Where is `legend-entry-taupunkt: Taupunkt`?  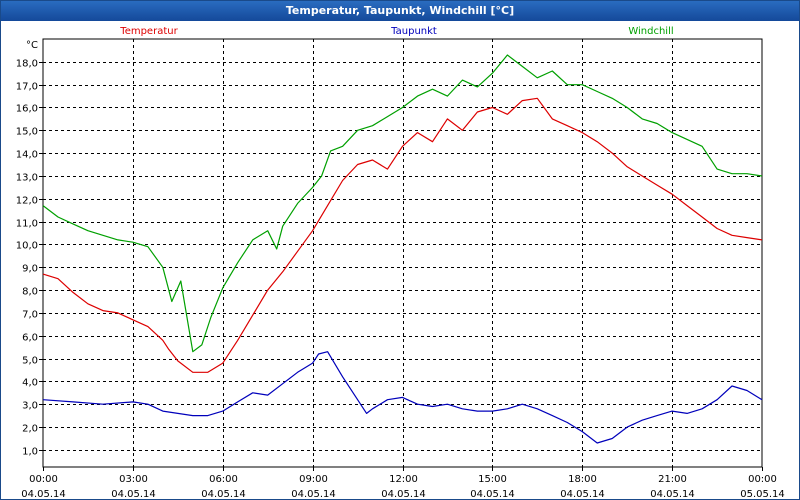
legend-entry-taupunkt: Taupunkt is located at coordinates (413, 31).